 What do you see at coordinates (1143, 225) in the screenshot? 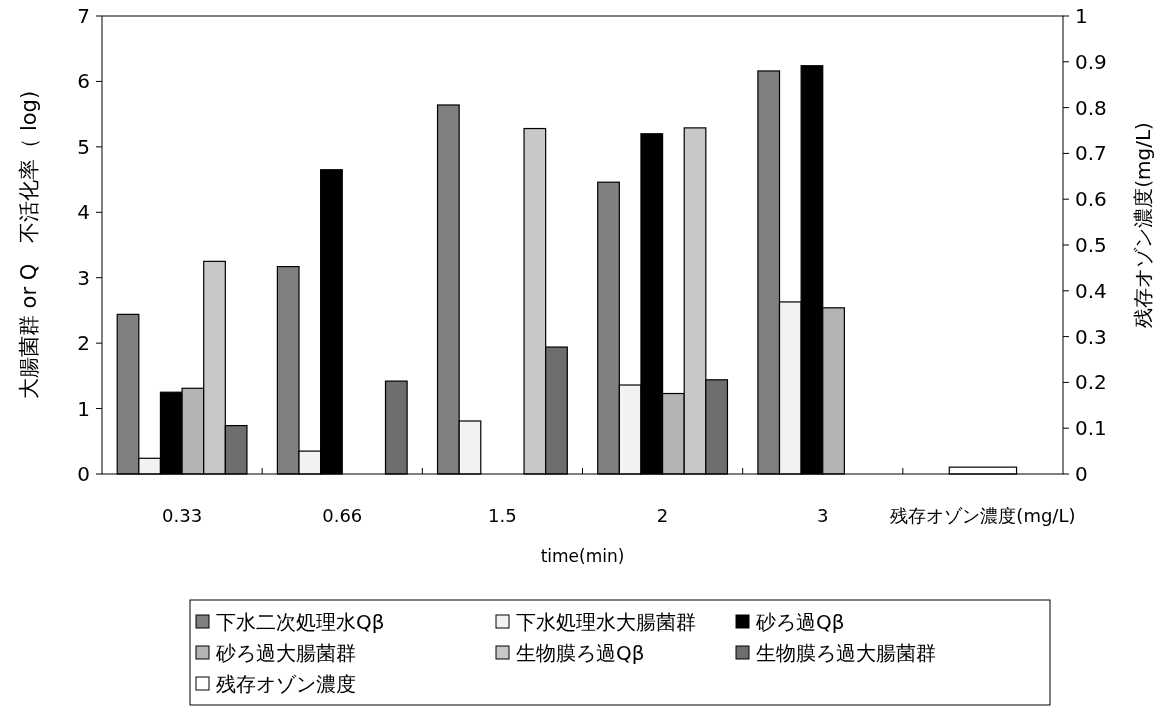
I see `y2-axis-title: 残存オゾン濃度(mg/L)` at bounding box center [1143, 225].